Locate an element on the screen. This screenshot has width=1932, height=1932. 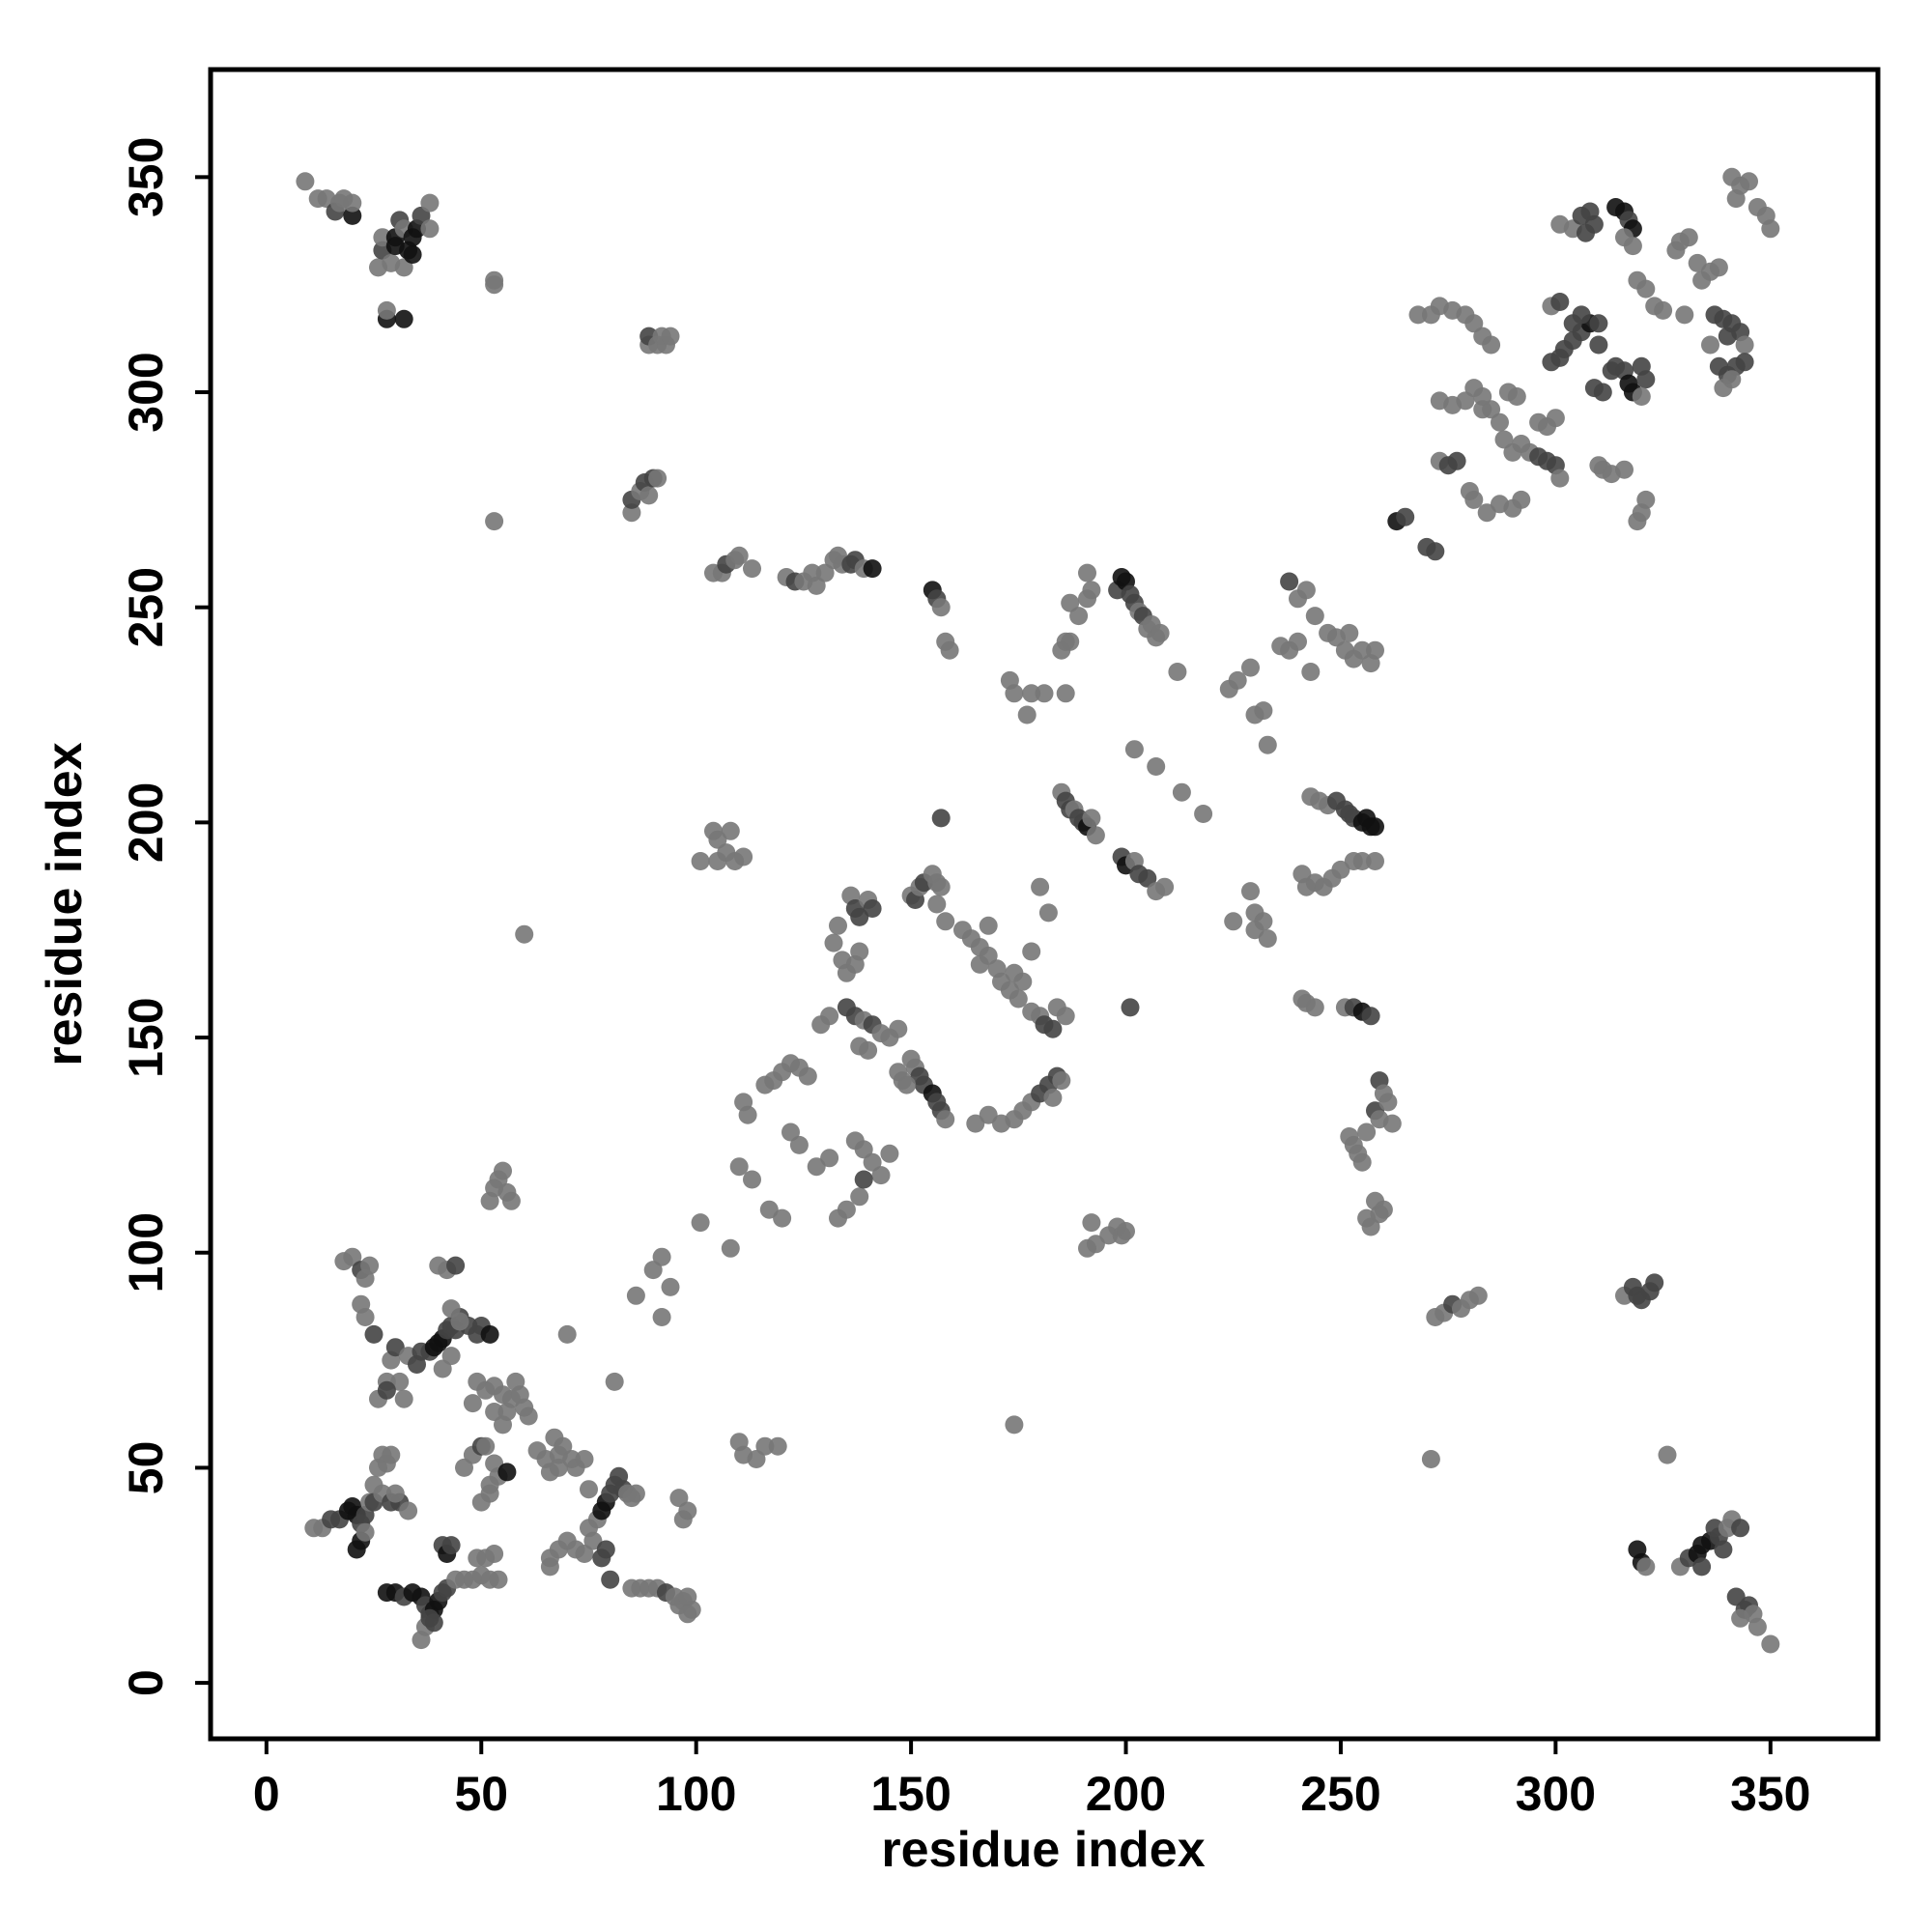
y-tick-label: 150 is located at coordinates (146, 1037).